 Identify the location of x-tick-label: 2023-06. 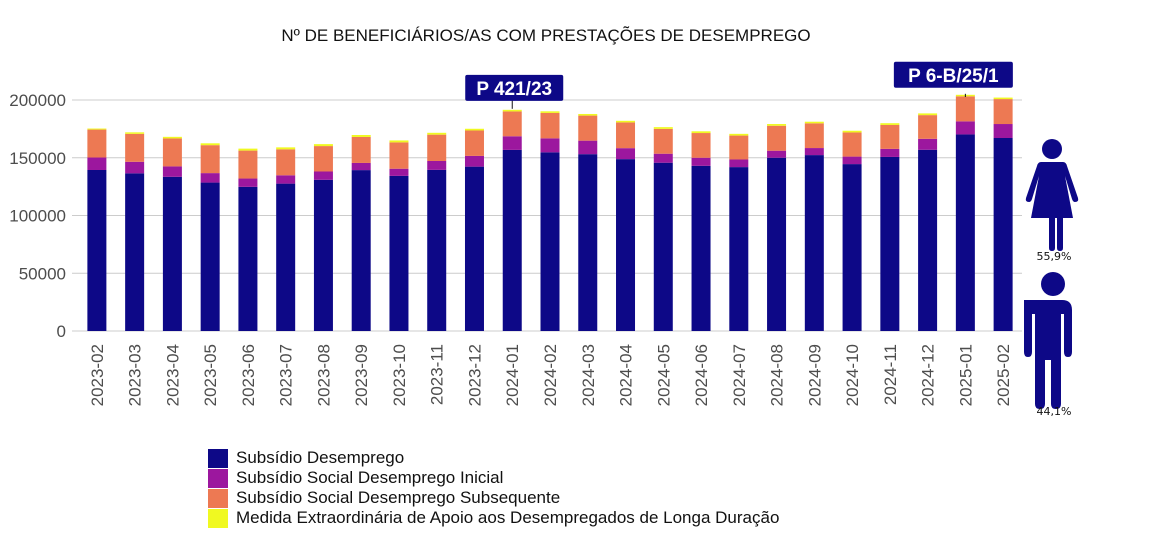
(248, 375).